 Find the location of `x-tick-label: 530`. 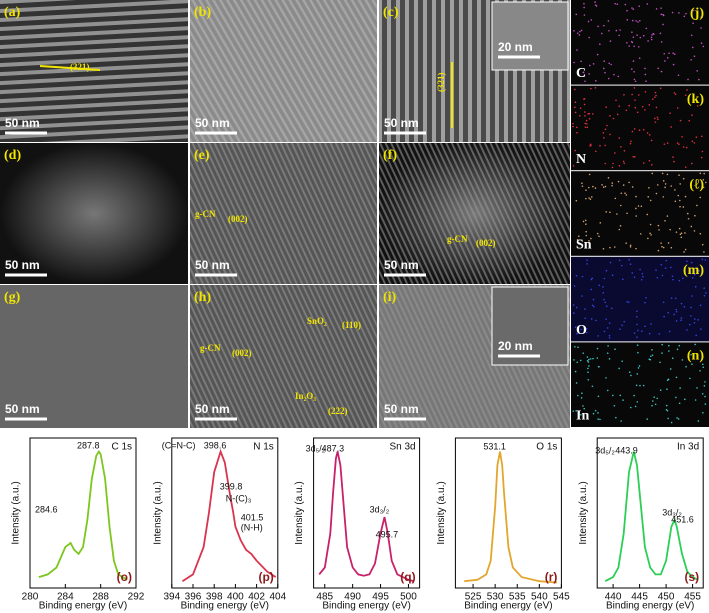

x-tick-label: 530 is located at coordinates (495, 597).